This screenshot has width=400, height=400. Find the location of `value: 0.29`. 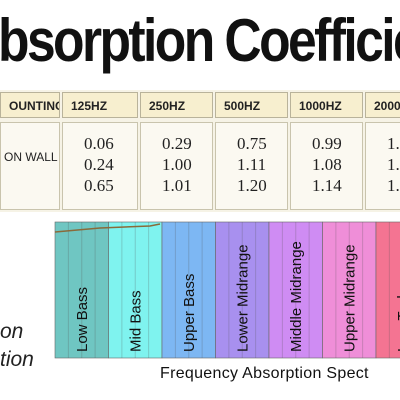

value: 0.29 is located at coordinates (177, 143).